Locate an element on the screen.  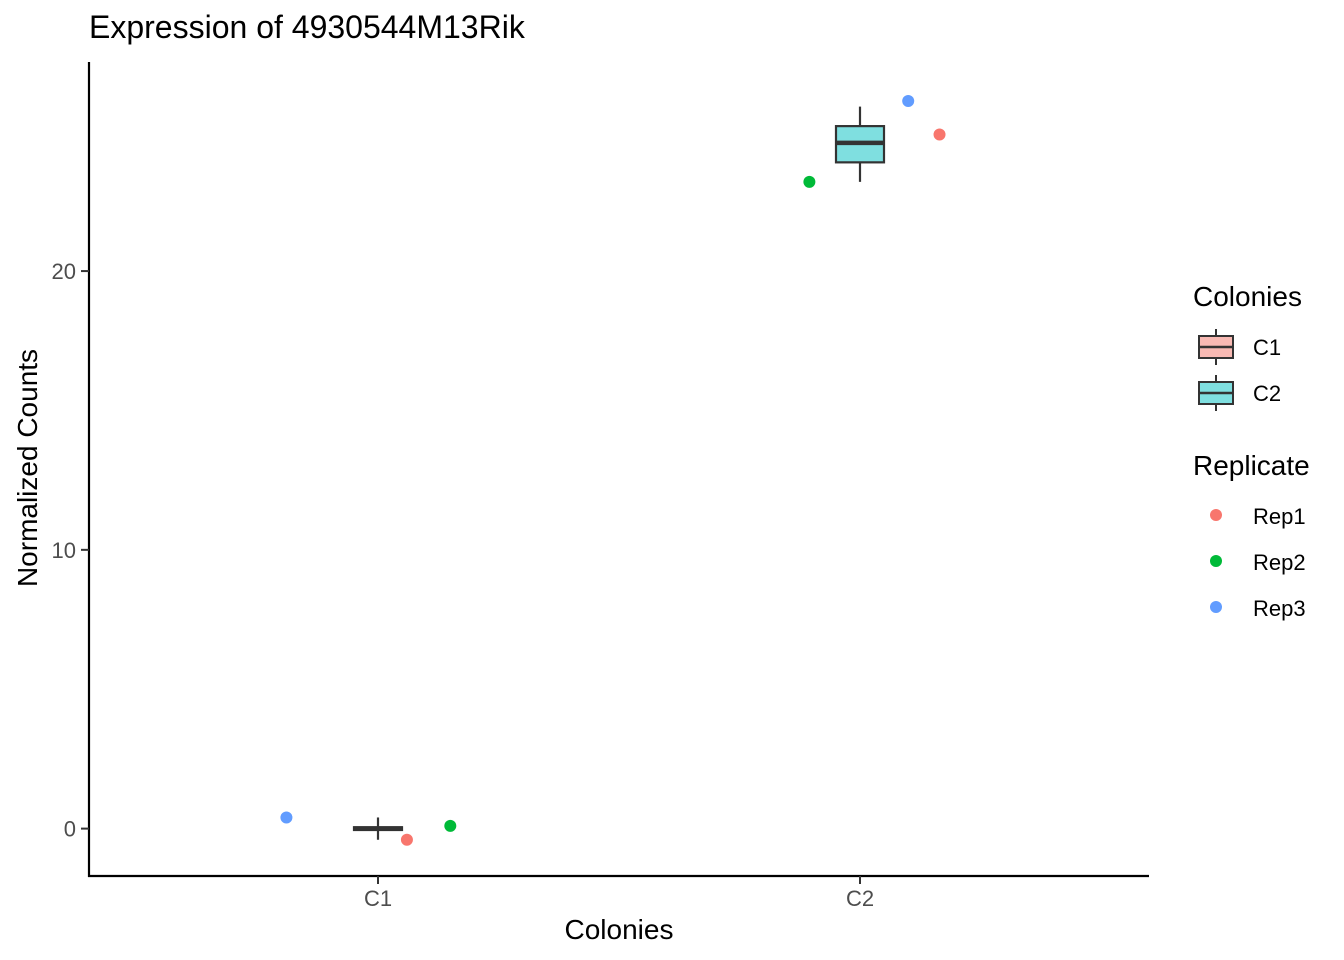
y-tick-label: 0 is located at coordinates (70, 829).